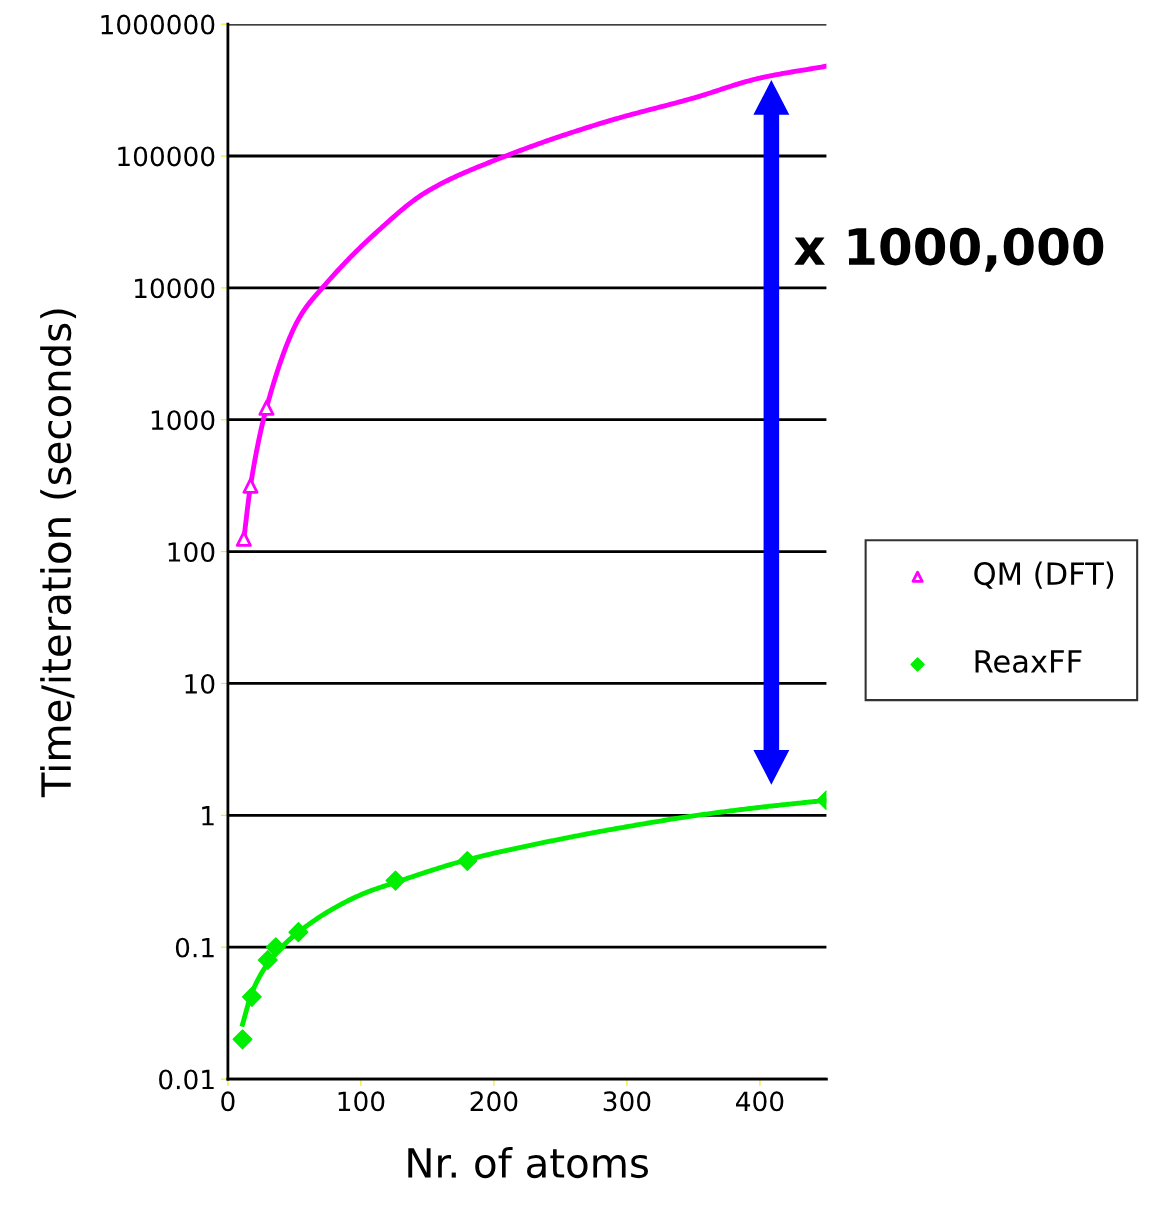 This screenshot has height=1207, width=1151. I want to click on x-tick-label: 0, so click(228, 1101).